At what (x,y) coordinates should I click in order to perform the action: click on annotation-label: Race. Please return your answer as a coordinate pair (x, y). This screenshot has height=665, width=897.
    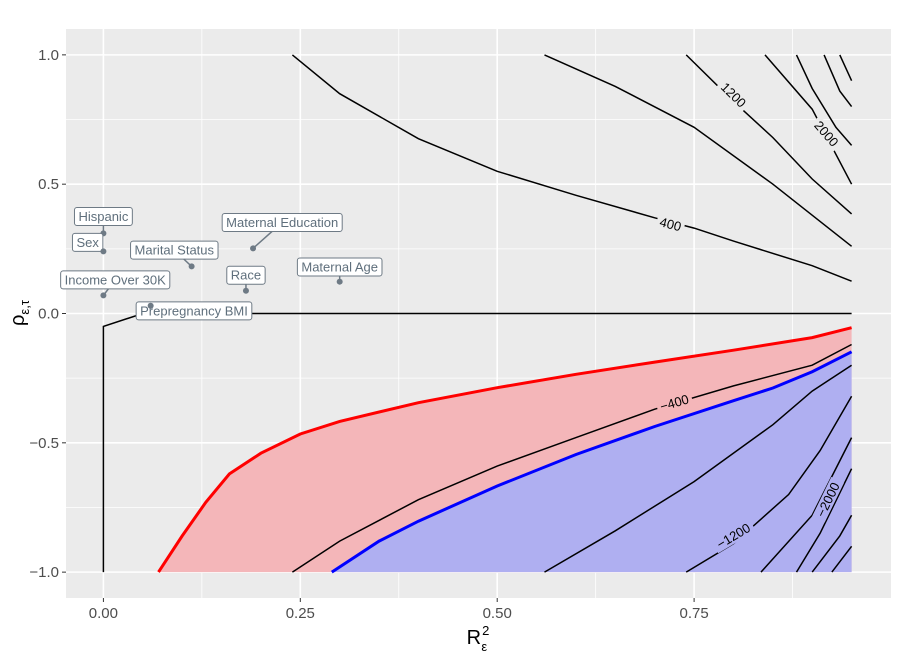
    Looking at the image, I should click on (246, 275).